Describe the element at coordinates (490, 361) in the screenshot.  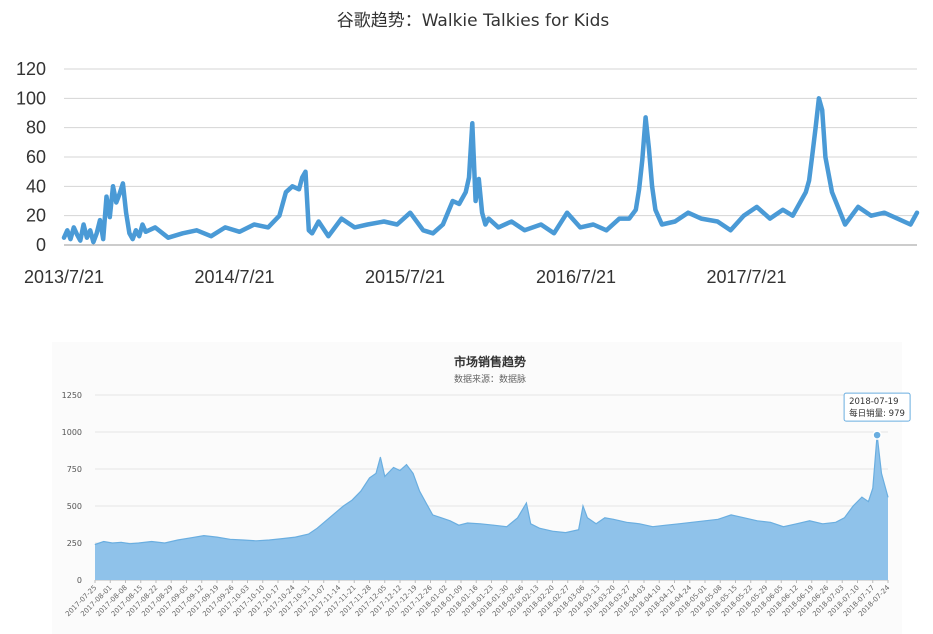
I see `chart-title: 市场销售趋势` at that location.